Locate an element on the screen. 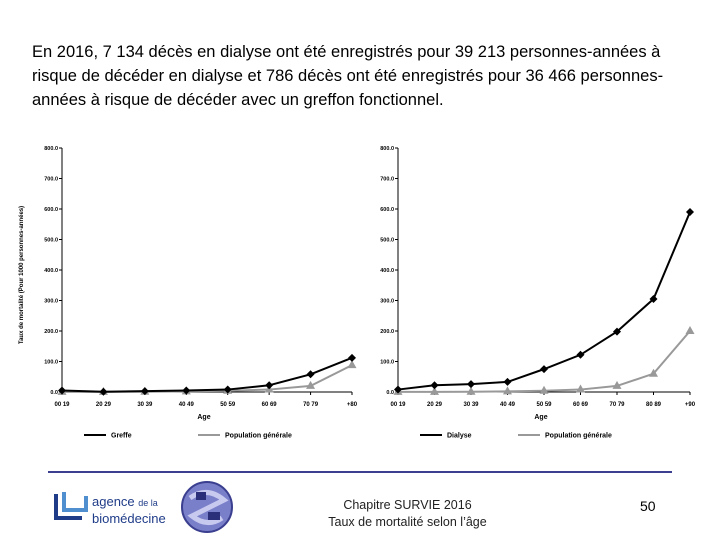 The image size is (720, 540). series-line-greffe is located at coordinates (207, 374).